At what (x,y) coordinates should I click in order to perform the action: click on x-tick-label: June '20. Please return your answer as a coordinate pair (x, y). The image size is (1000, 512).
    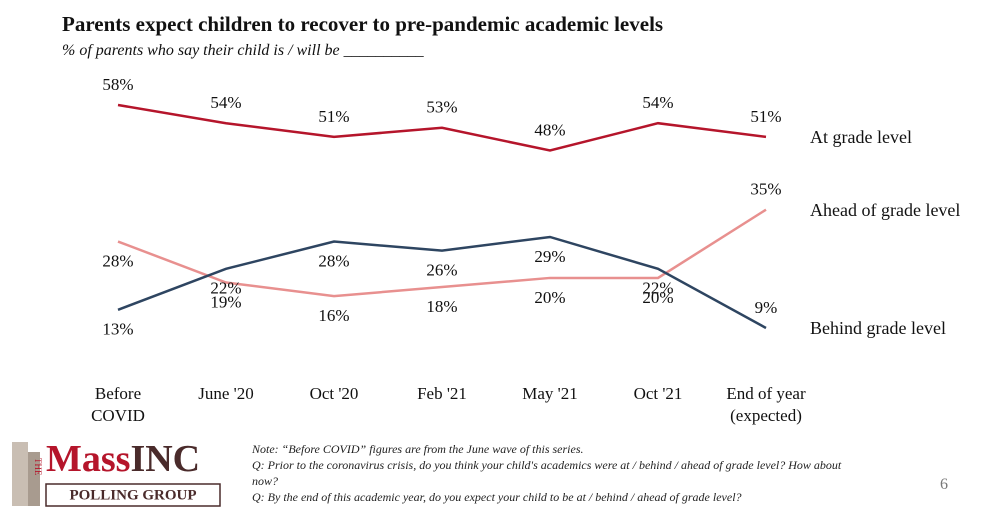
    Looking at the image, I should click on (226, 393).